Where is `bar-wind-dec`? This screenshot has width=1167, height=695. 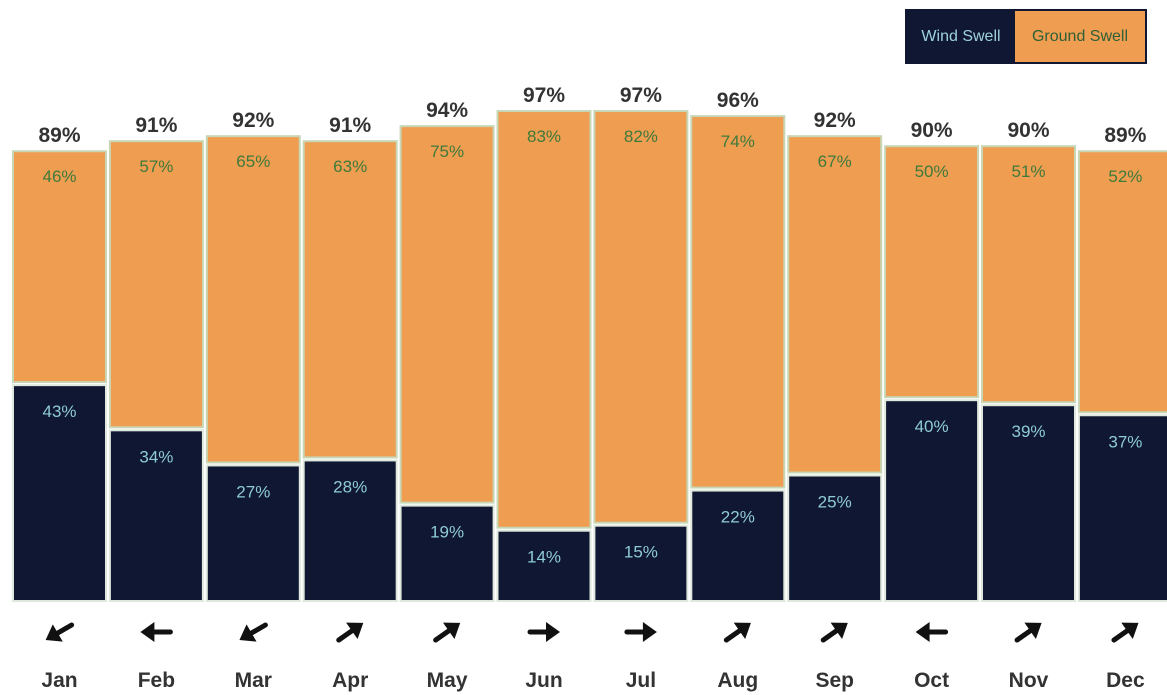 bar-wind-dec is located at coordinates (1122, 508).